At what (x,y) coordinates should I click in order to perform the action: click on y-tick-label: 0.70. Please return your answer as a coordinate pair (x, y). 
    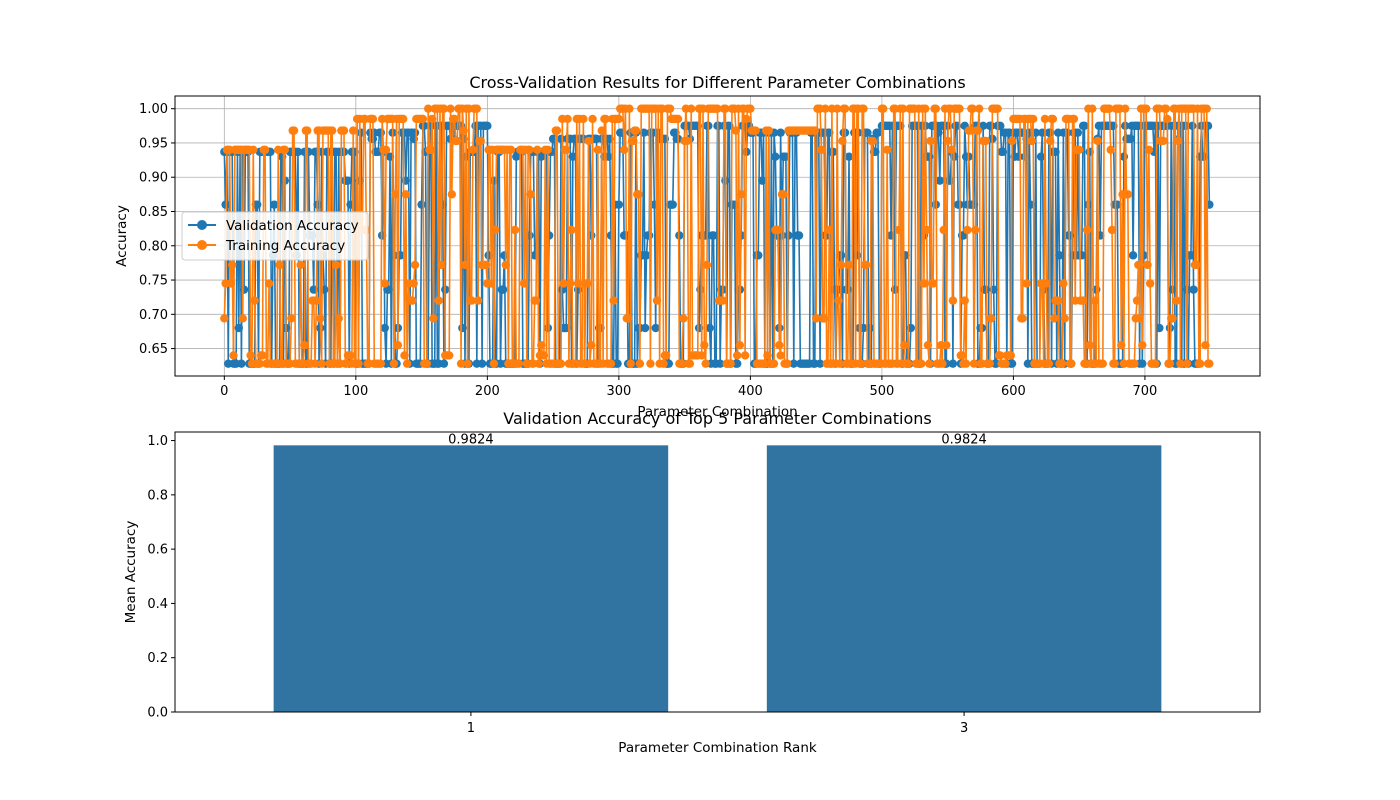
    Looking at the image, I should click on (153, 315).